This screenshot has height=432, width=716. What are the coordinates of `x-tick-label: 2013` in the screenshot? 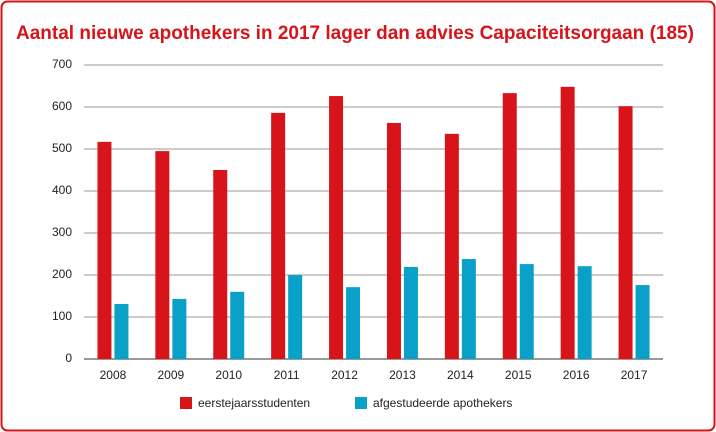 It's located at (402, 375).